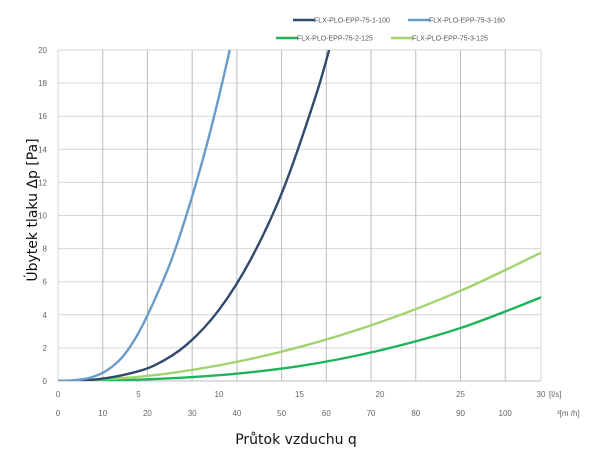 The image size is (595, 449). I want to click on x2-axis-unit: ³[m /h], so click(568, 413).